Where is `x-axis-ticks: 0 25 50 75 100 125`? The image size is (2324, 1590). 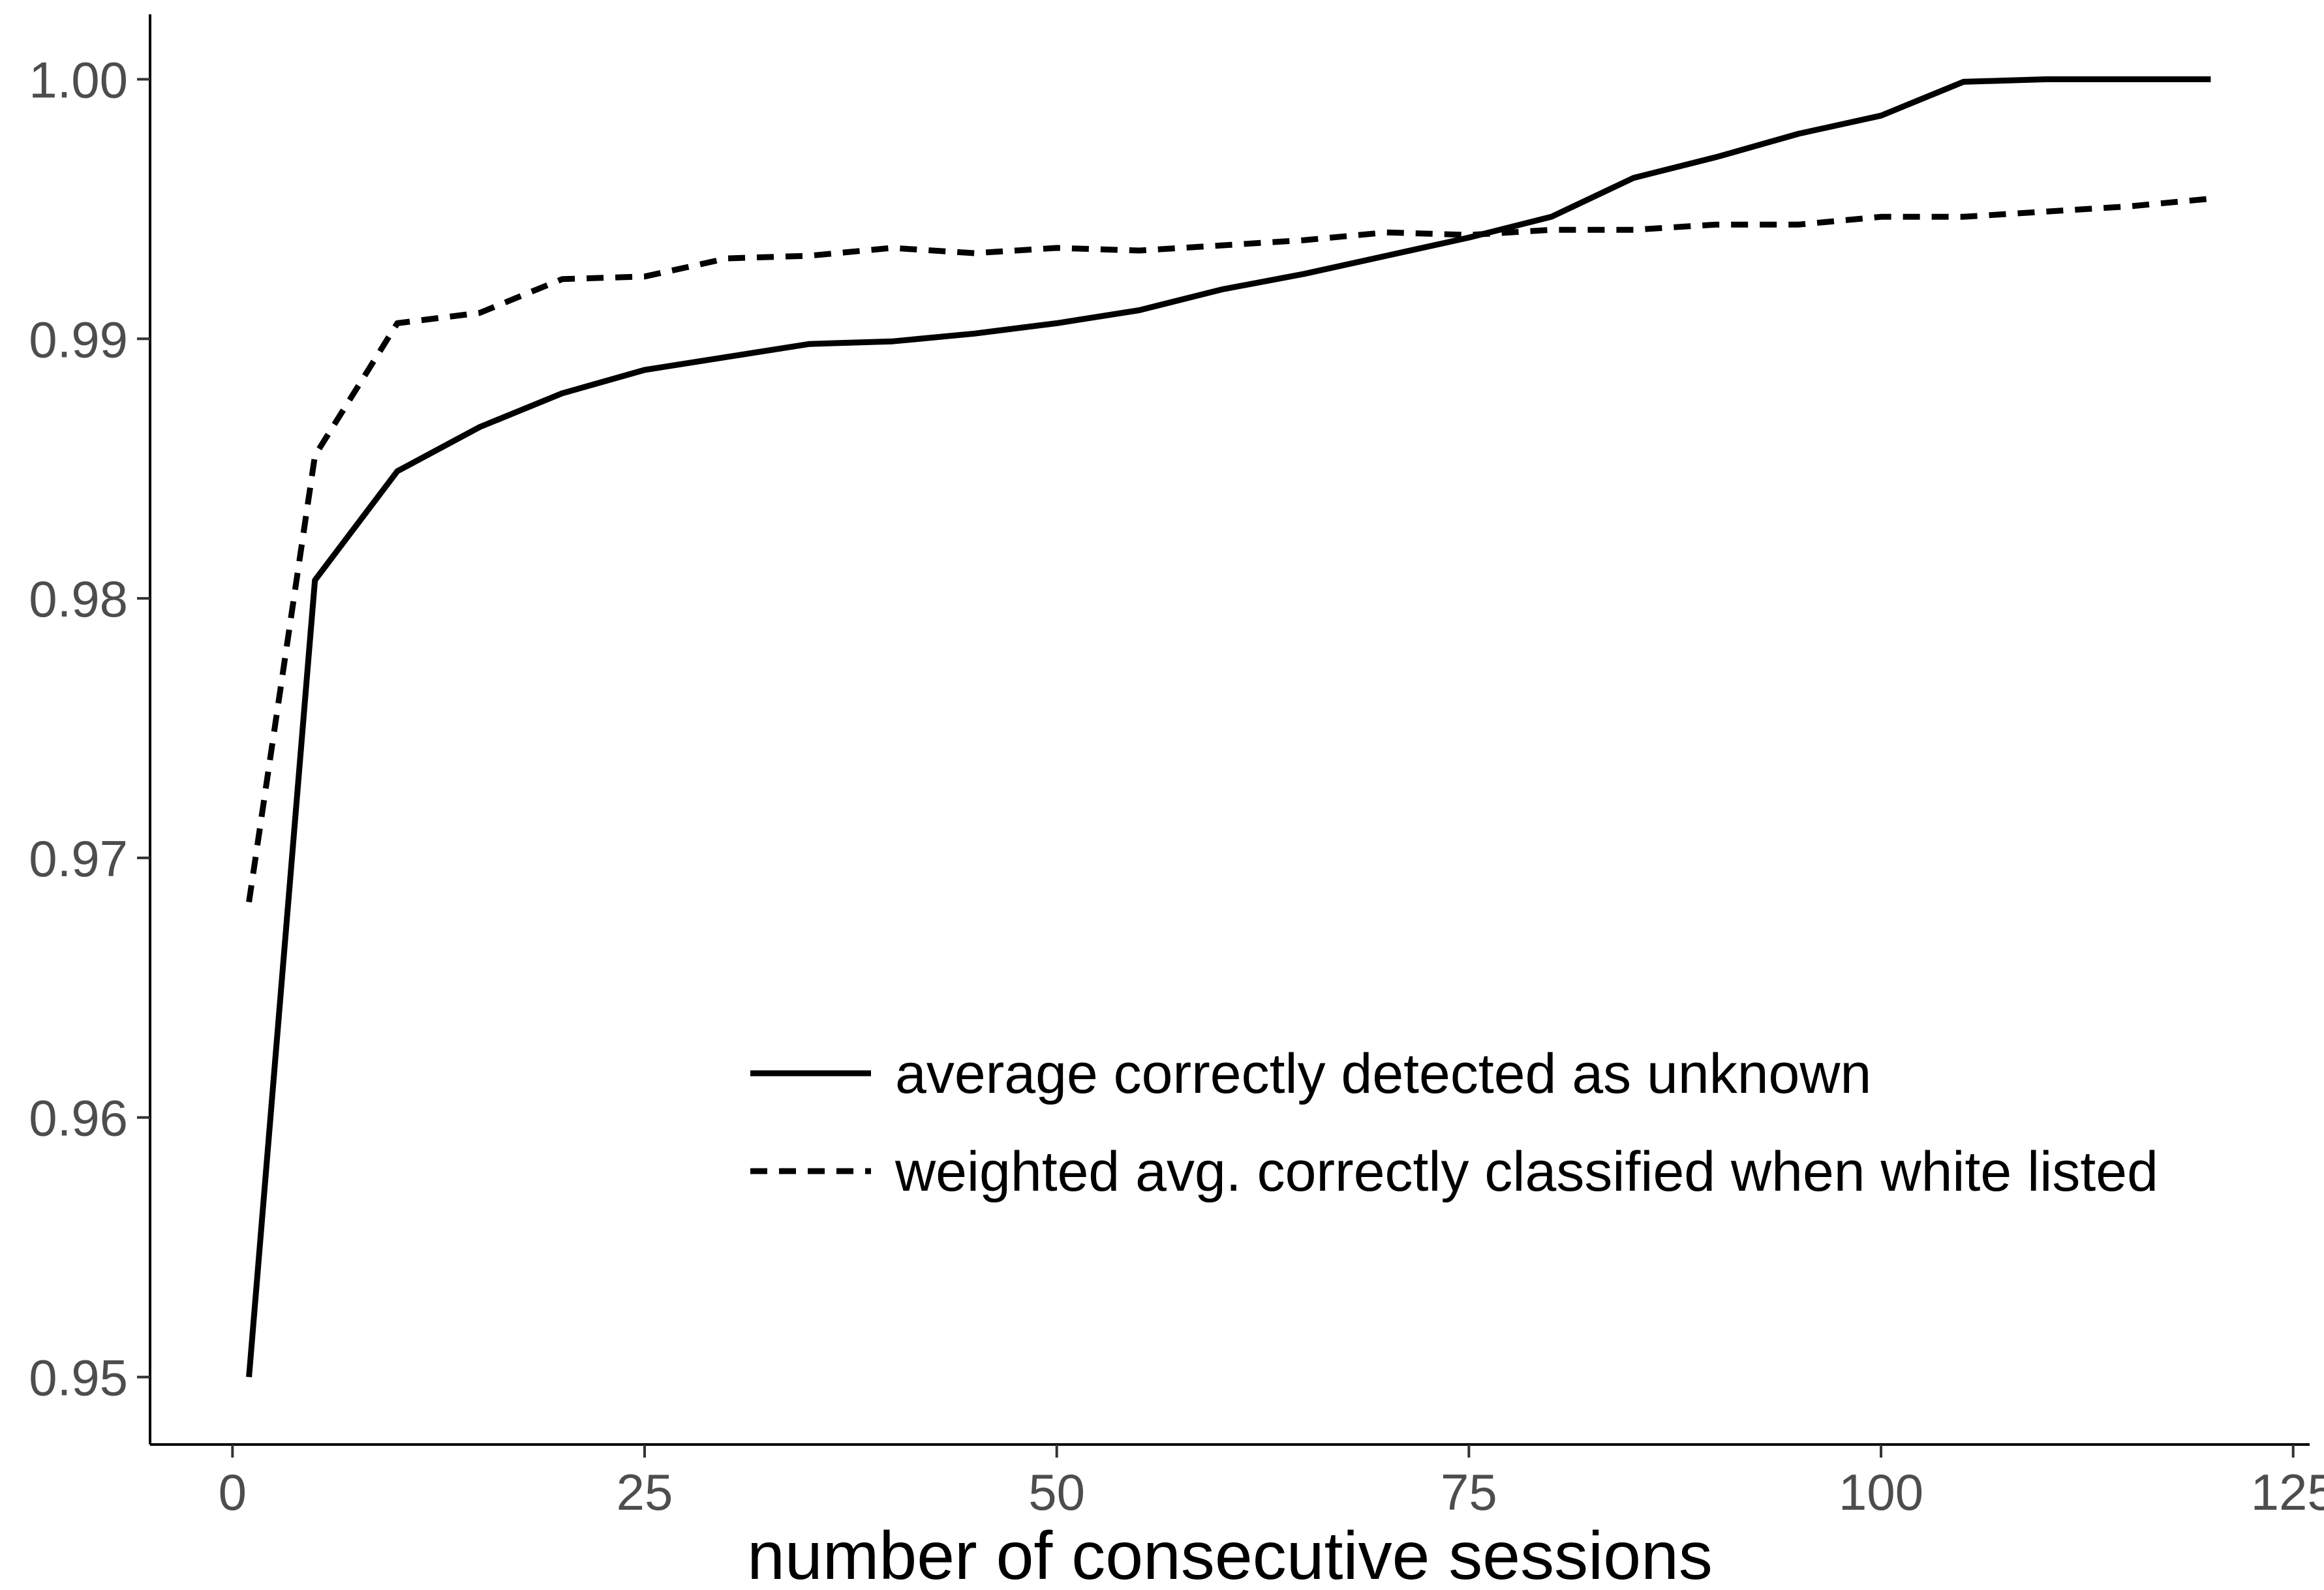 x-axis-ticks: 0 25 50 75 100 125 is located at coordinates (1271, 1483).